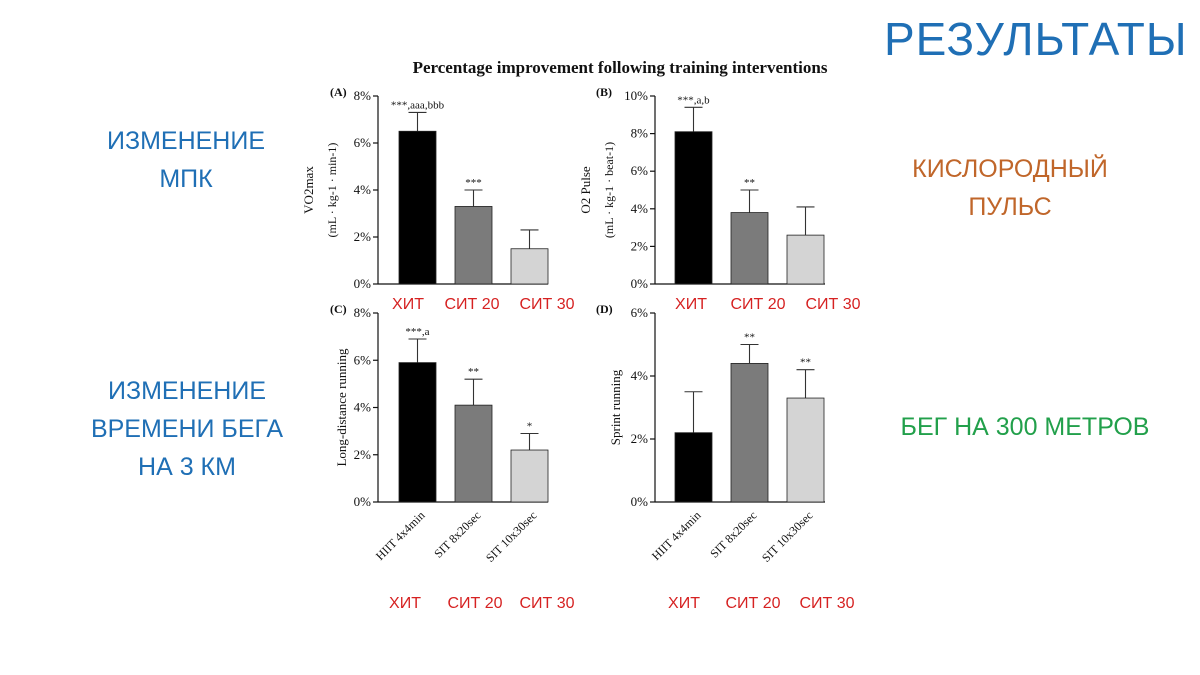 The height and width of the screenshot is (675, 1200). Describe the element at coordinates (609, 190) in the screenshot. I see `y-axis-unit: (mL · kg-1 · beat-1)` at that location.